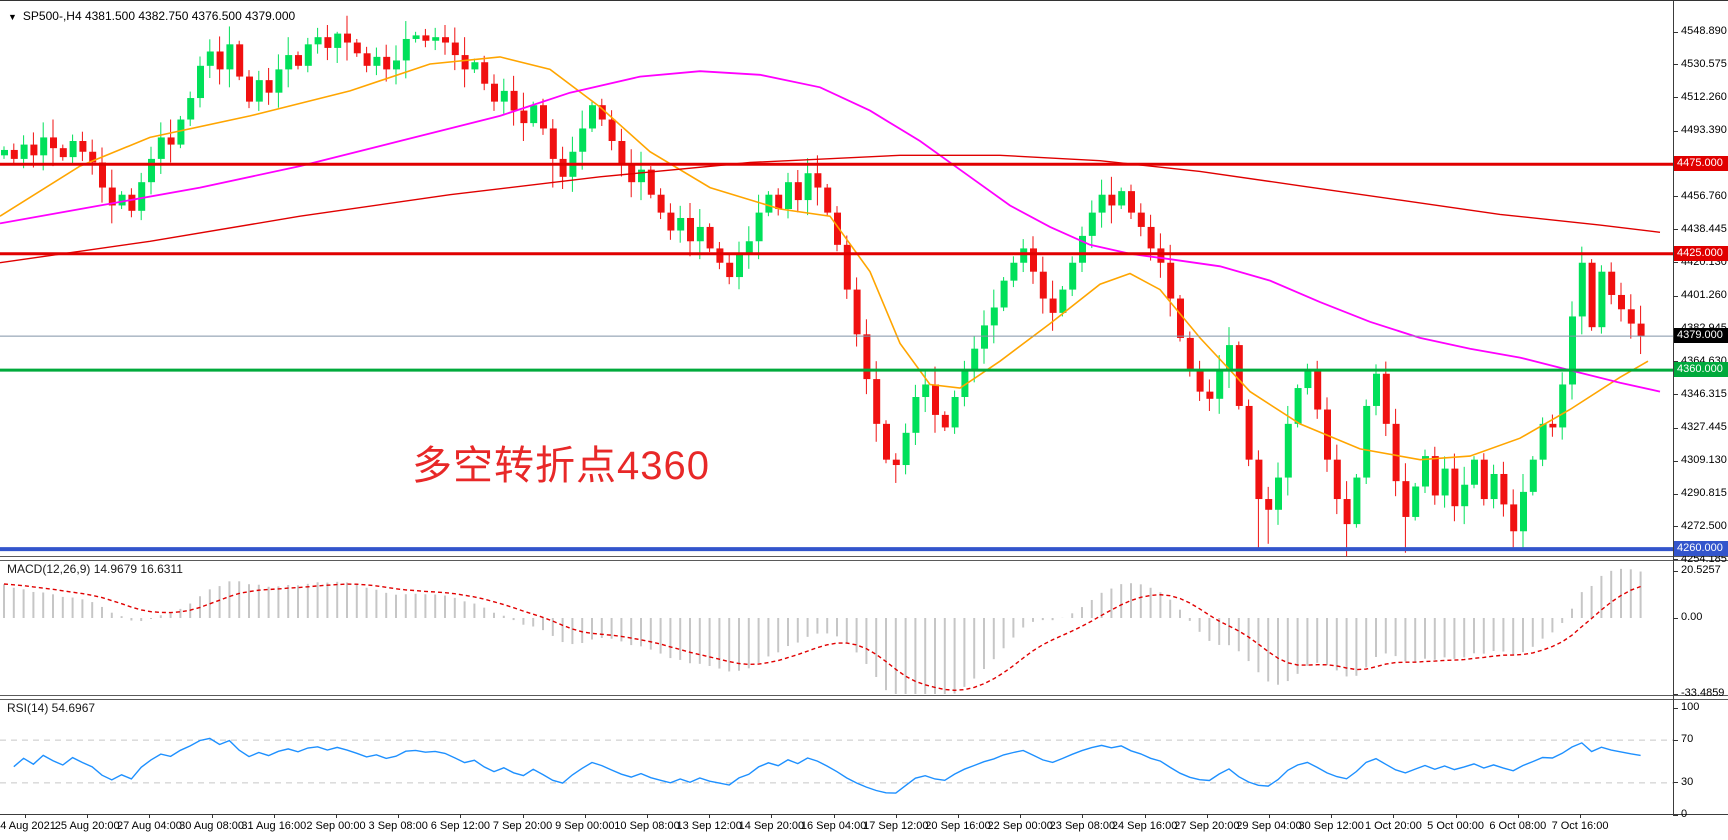  I want to click on rsi-line, so click(827, 765).